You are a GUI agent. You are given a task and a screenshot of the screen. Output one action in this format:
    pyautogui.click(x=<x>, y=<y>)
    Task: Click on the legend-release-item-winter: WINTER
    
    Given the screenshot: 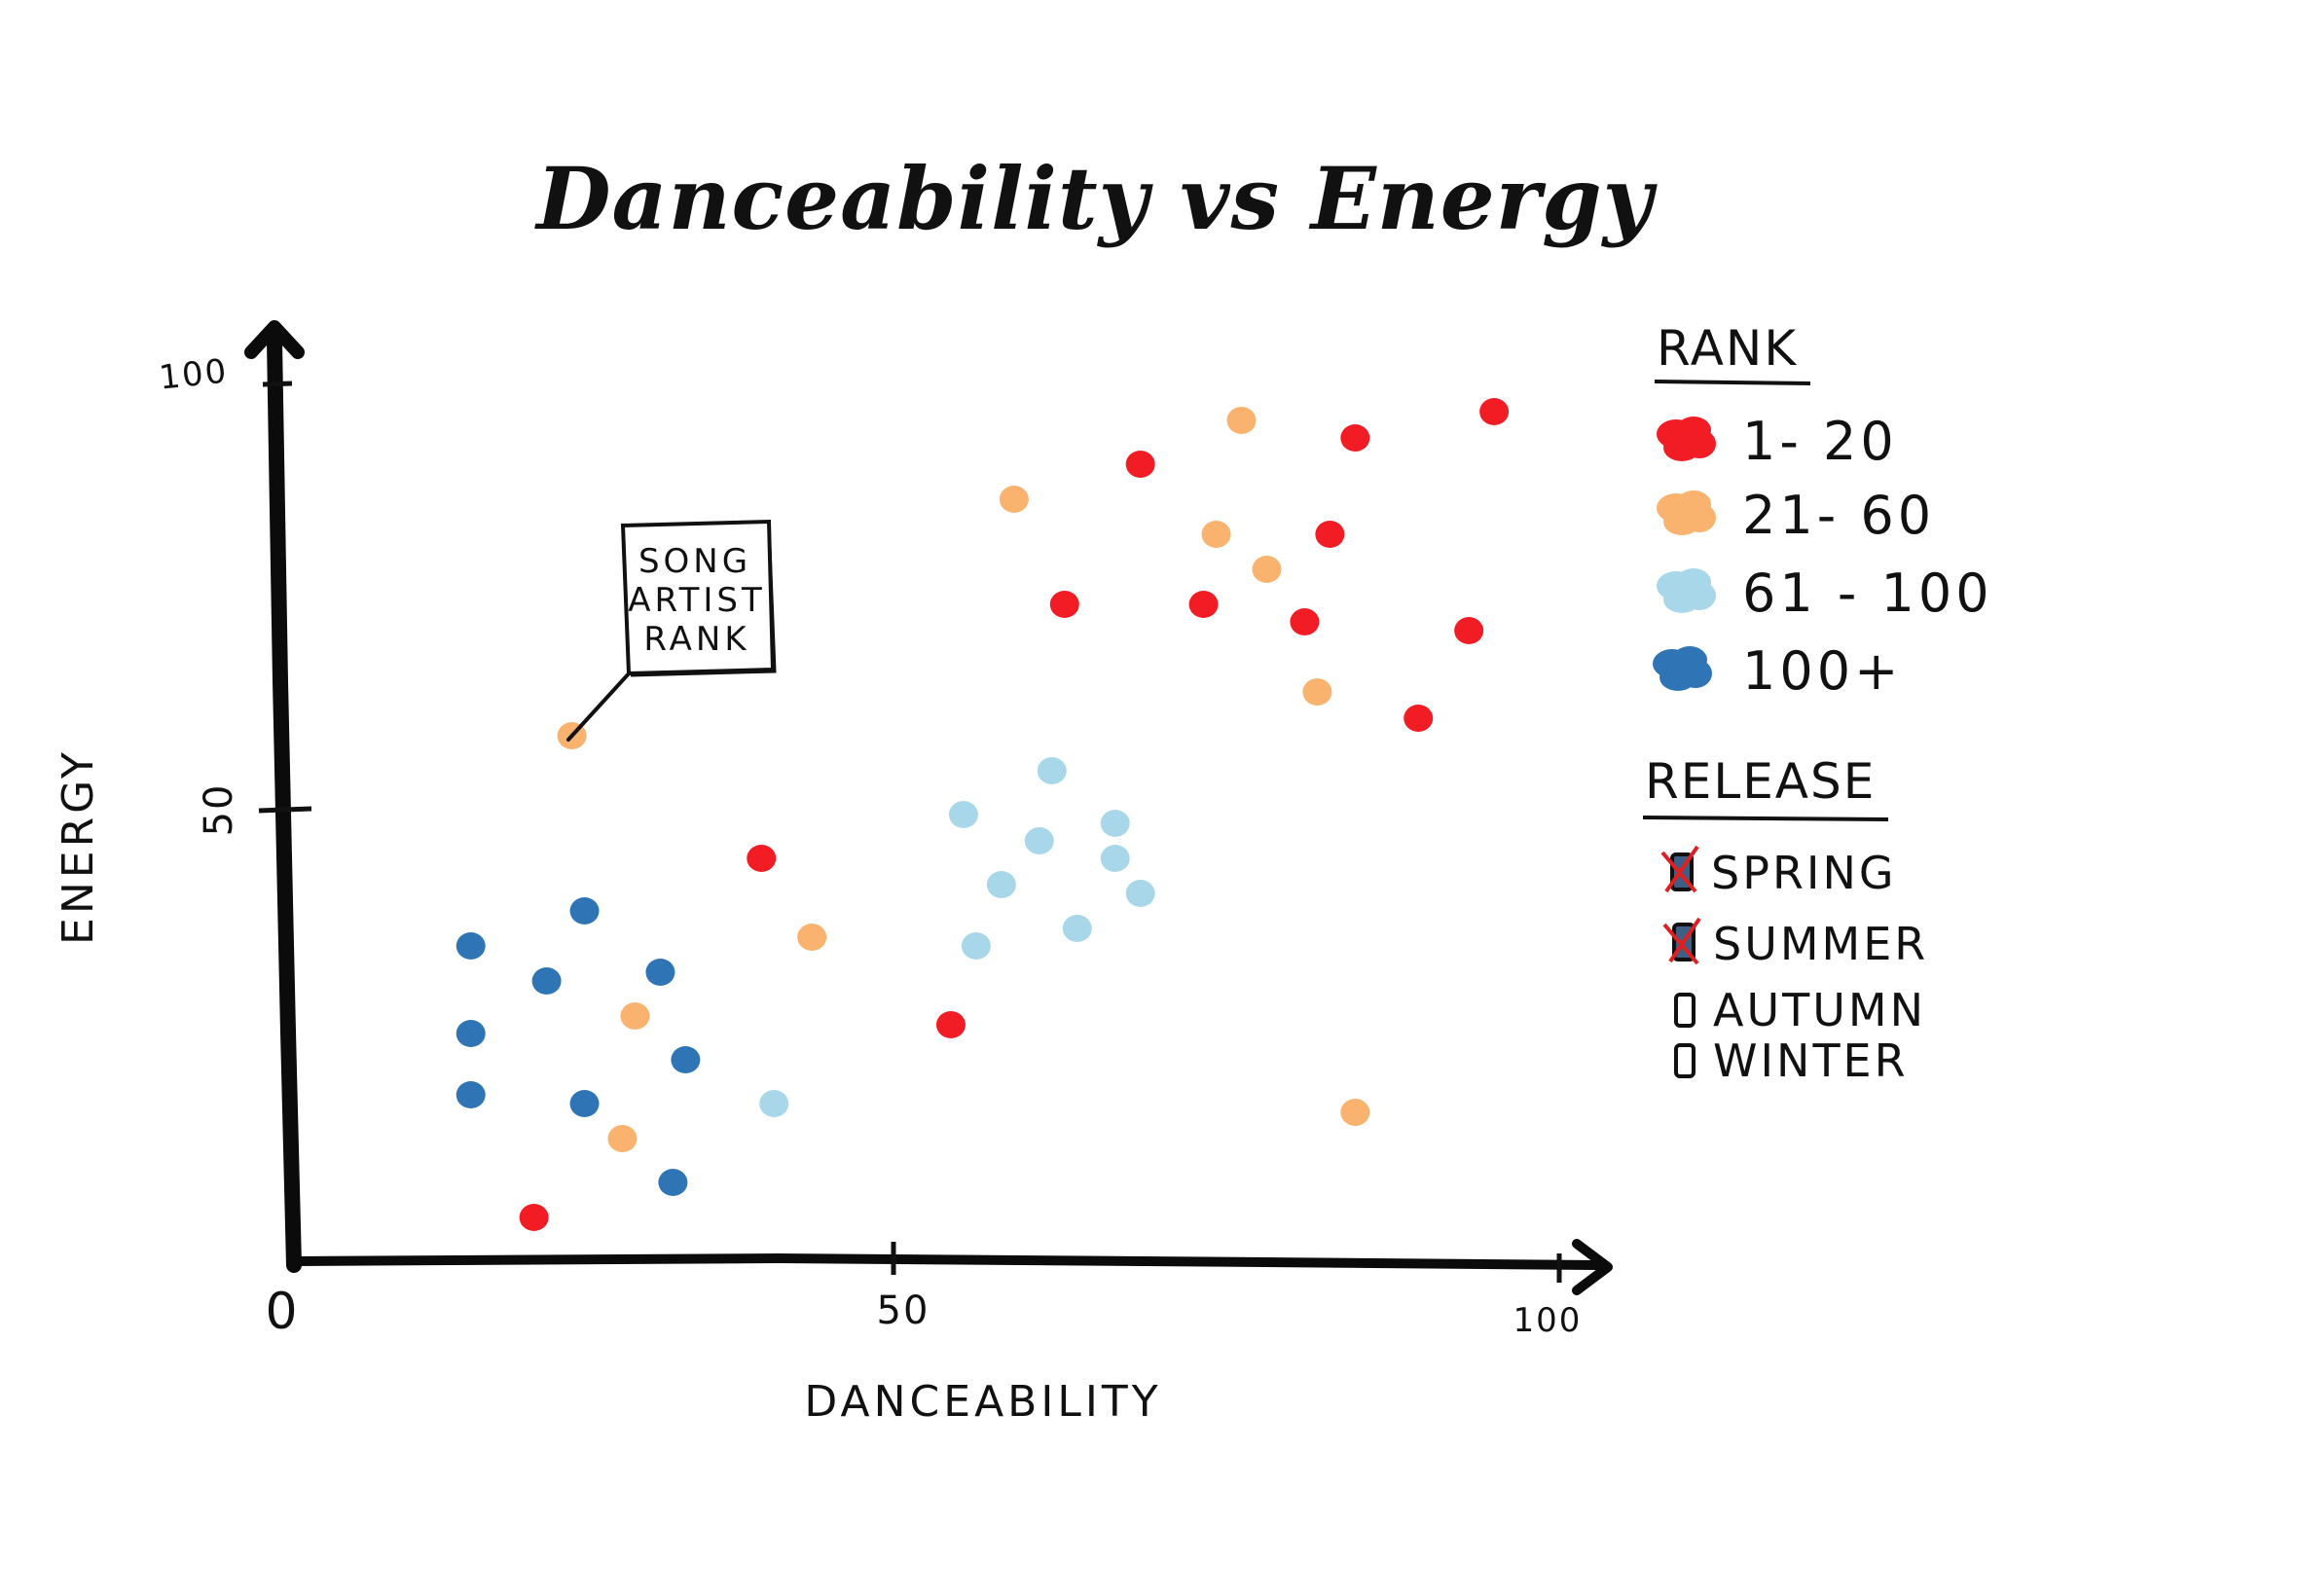 What is the action you would take?
    pyautogui.click(x=1792, y=1060)
    